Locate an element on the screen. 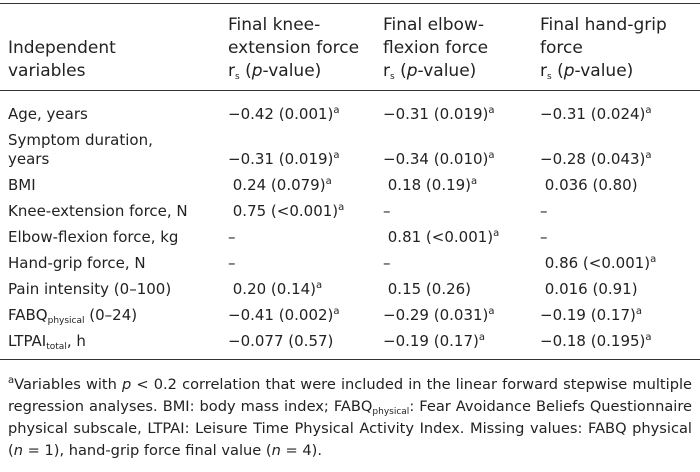  text-part: −0.31 (0.019) is located at coordinates (281, 159).